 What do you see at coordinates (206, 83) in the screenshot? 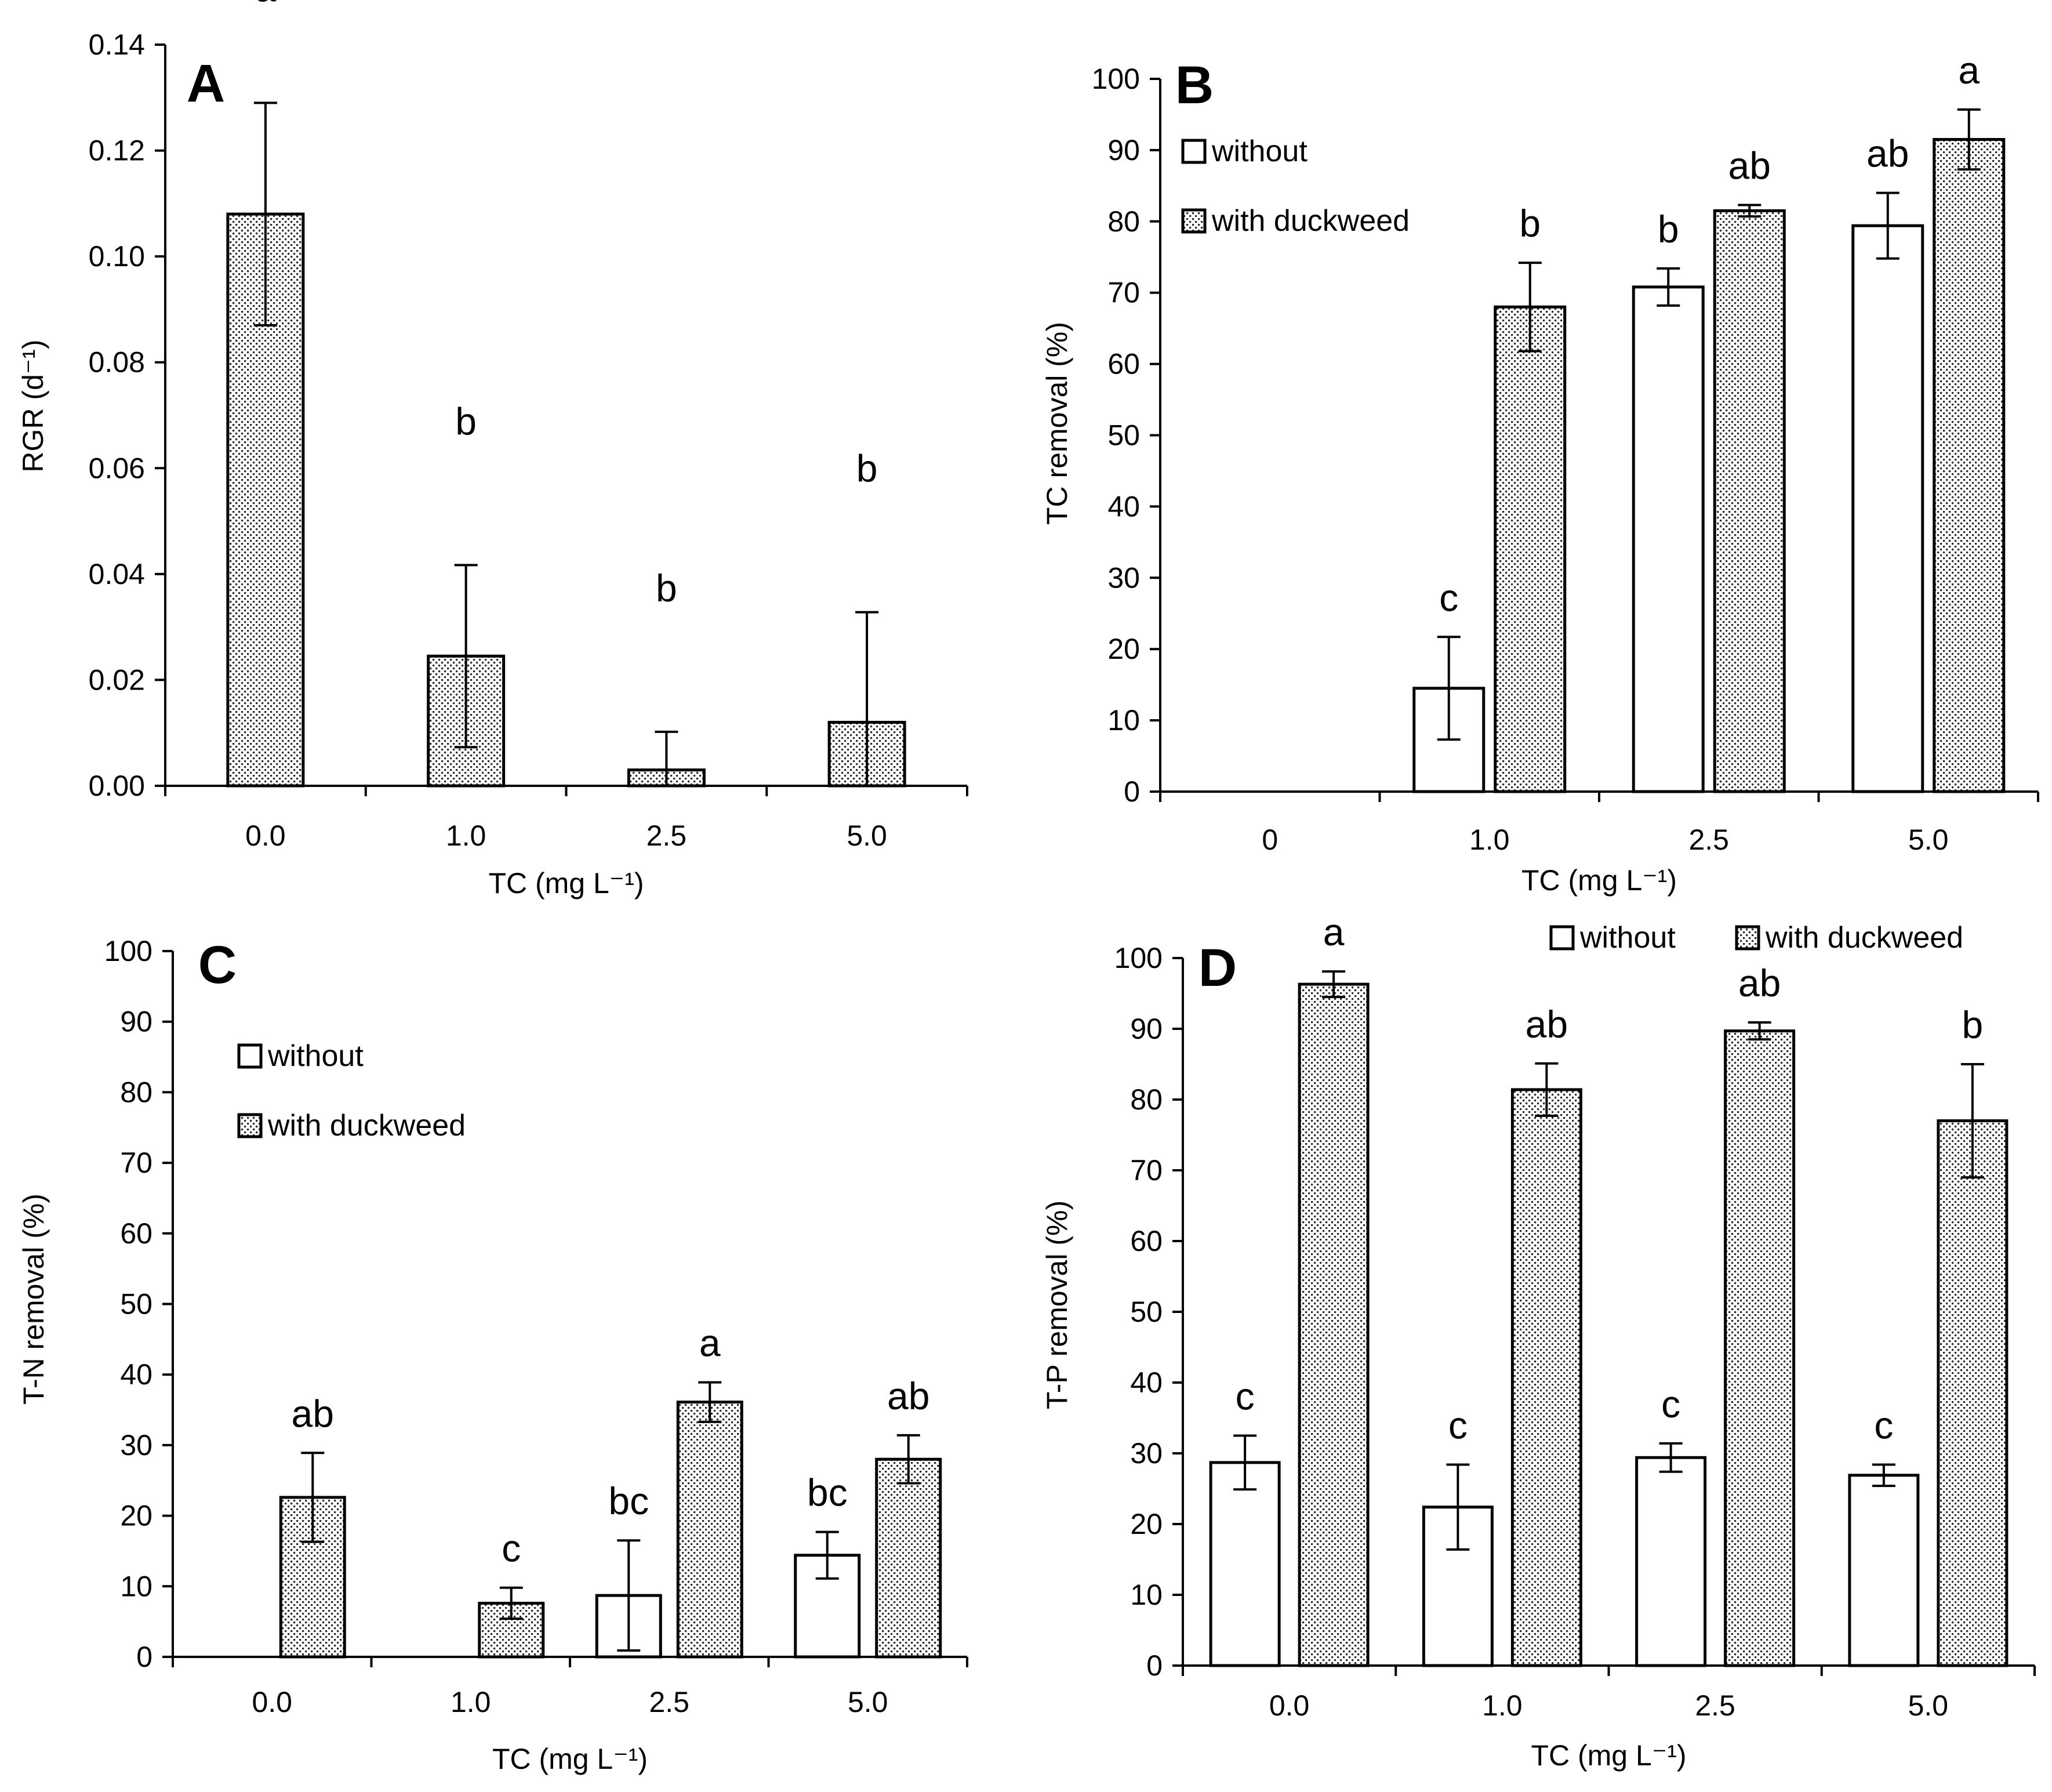
I see `panel-label: A` at bounding box center [206, 83].